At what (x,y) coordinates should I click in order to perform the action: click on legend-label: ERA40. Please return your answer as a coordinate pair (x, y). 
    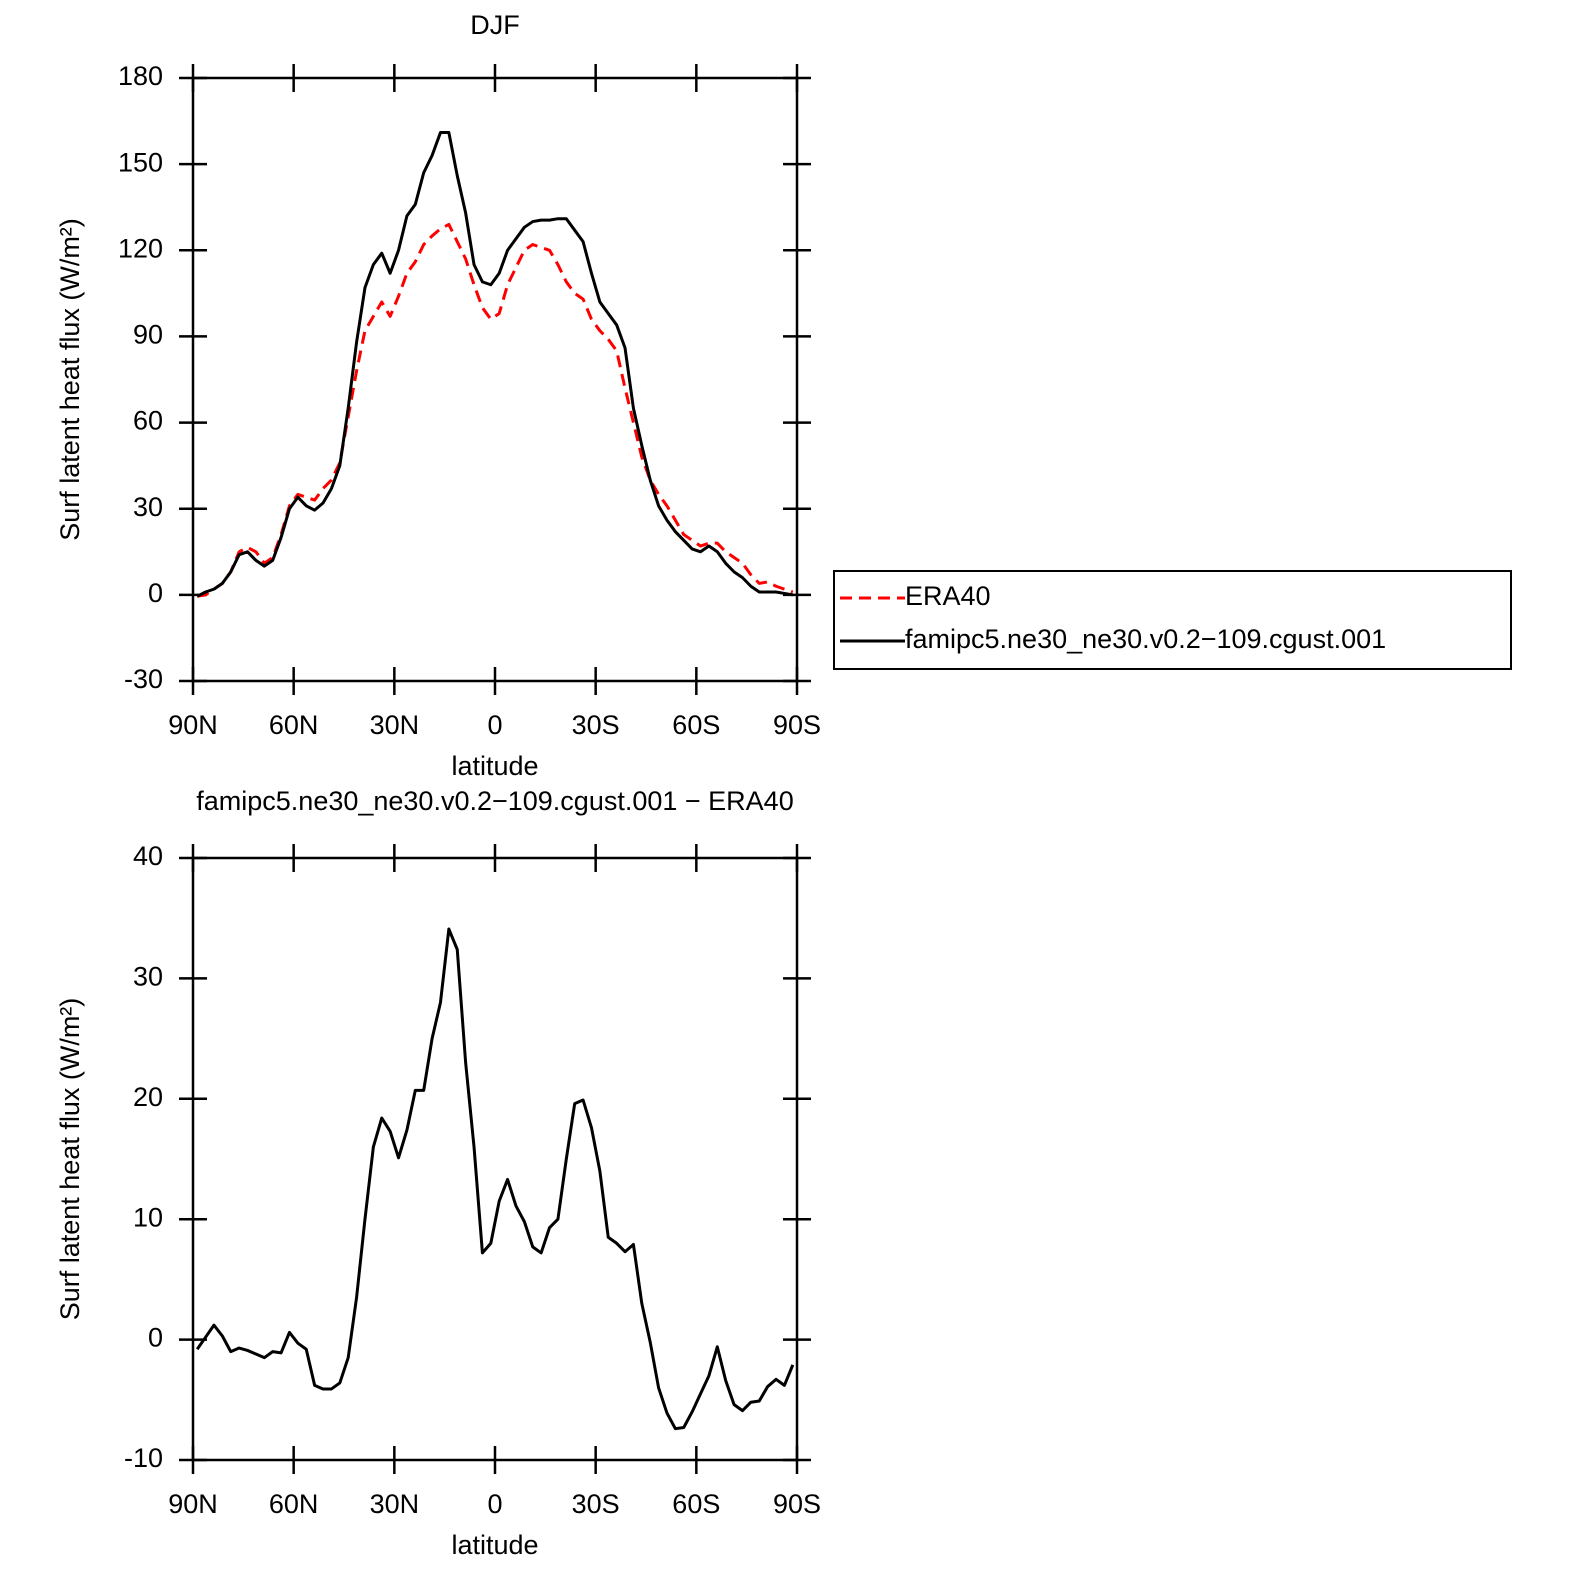
    Looking at the image, I should click on (948, 596).